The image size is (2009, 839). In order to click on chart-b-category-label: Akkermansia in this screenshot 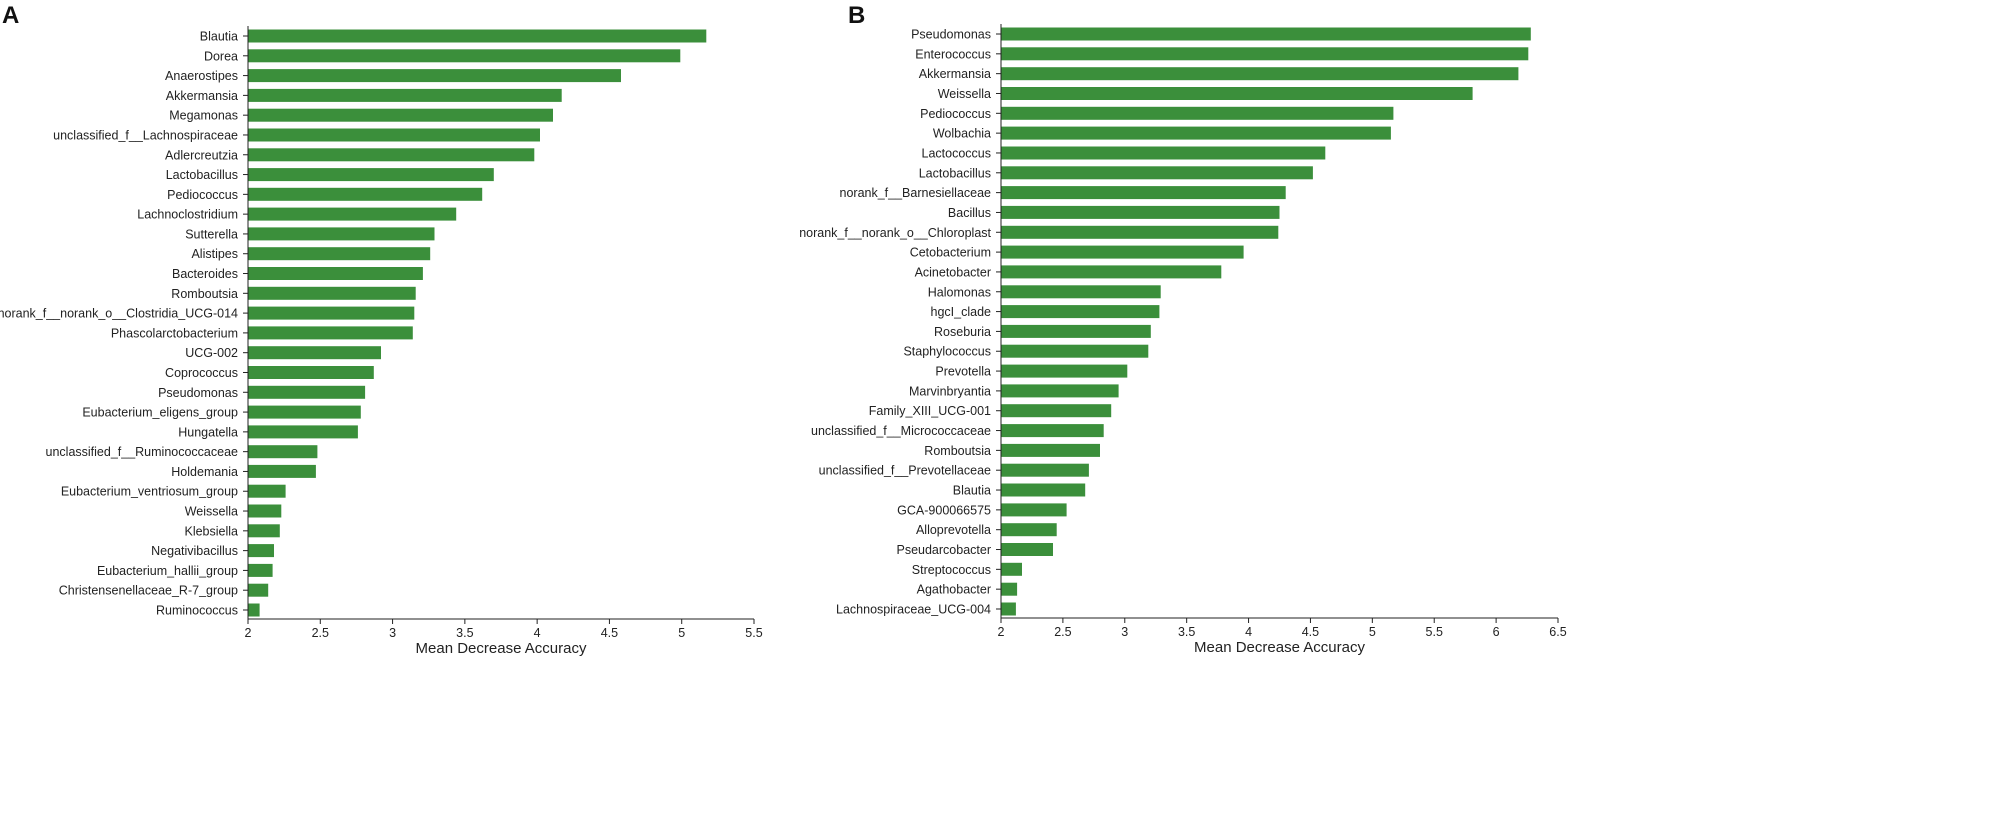, I will do `click(955, 74)`.